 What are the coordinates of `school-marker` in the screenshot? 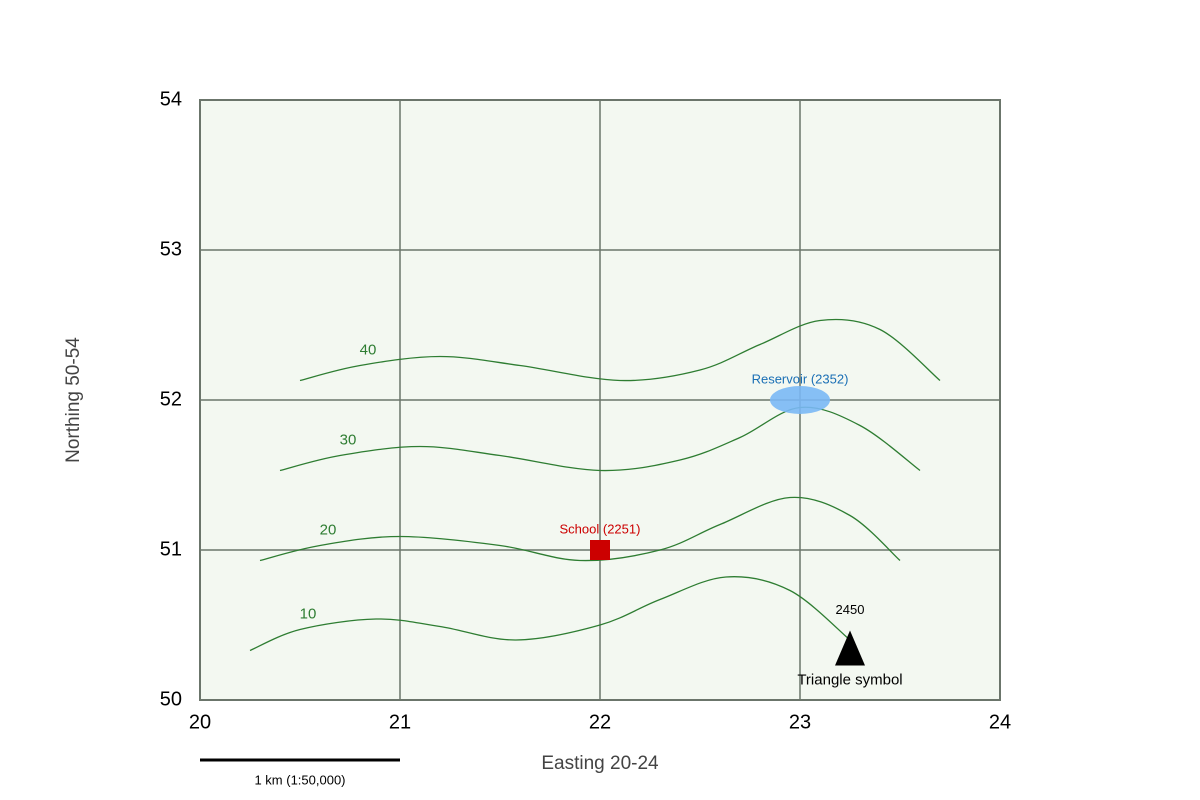 It's located at (600, 550).